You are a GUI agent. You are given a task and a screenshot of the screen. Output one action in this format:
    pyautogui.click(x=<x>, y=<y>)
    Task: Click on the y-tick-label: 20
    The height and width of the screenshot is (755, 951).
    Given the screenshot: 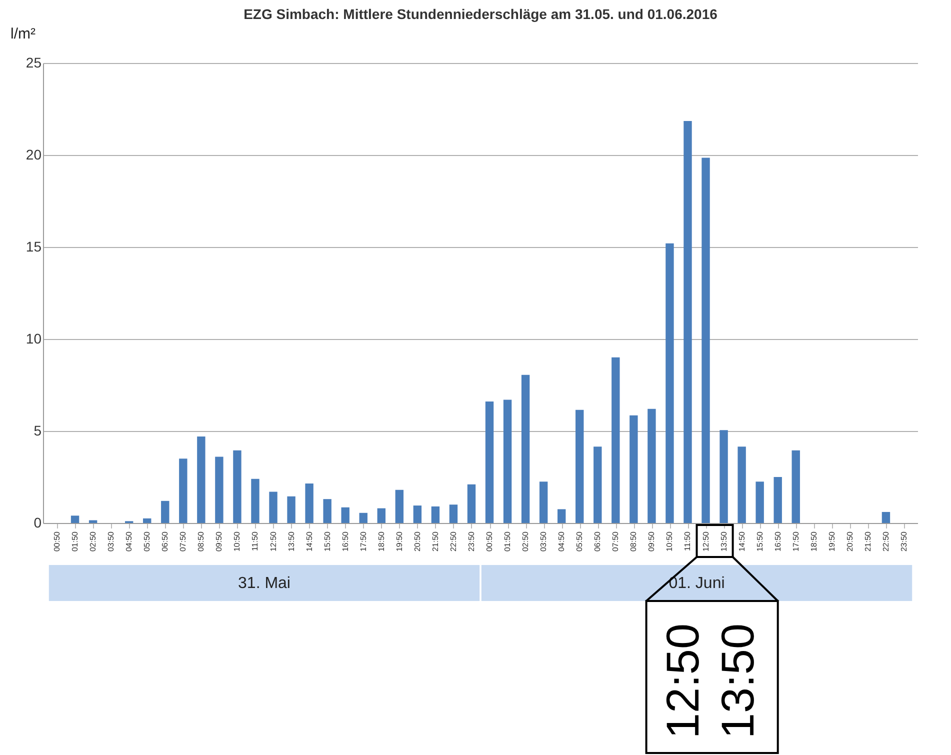 What is the action you would take?
    pyautogui.click(x=34, y=154)
    